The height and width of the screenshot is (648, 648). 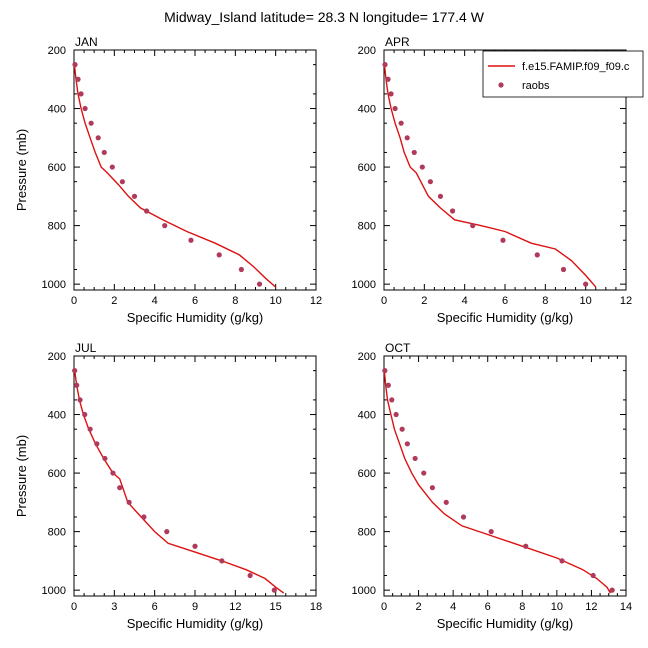 What do you see at coordinates (591, 607) in the screenshot?
I see `x-tick-label: 12` at bounding box center [591, 607].